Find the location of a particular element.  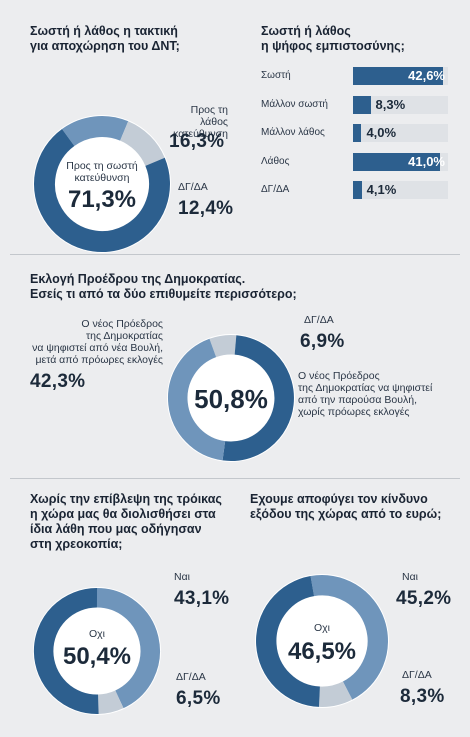

bar-track: 8,3% is located at coordinates (400, 104).